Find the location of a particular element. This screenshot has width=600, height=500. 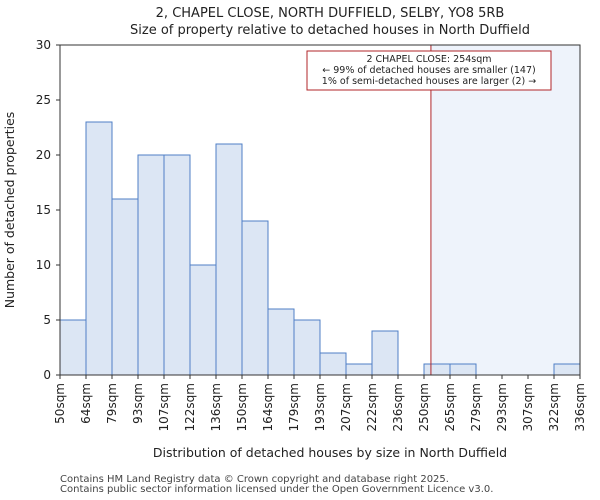

x-tick-label: 107sqm is located at coordinates (164, 407).